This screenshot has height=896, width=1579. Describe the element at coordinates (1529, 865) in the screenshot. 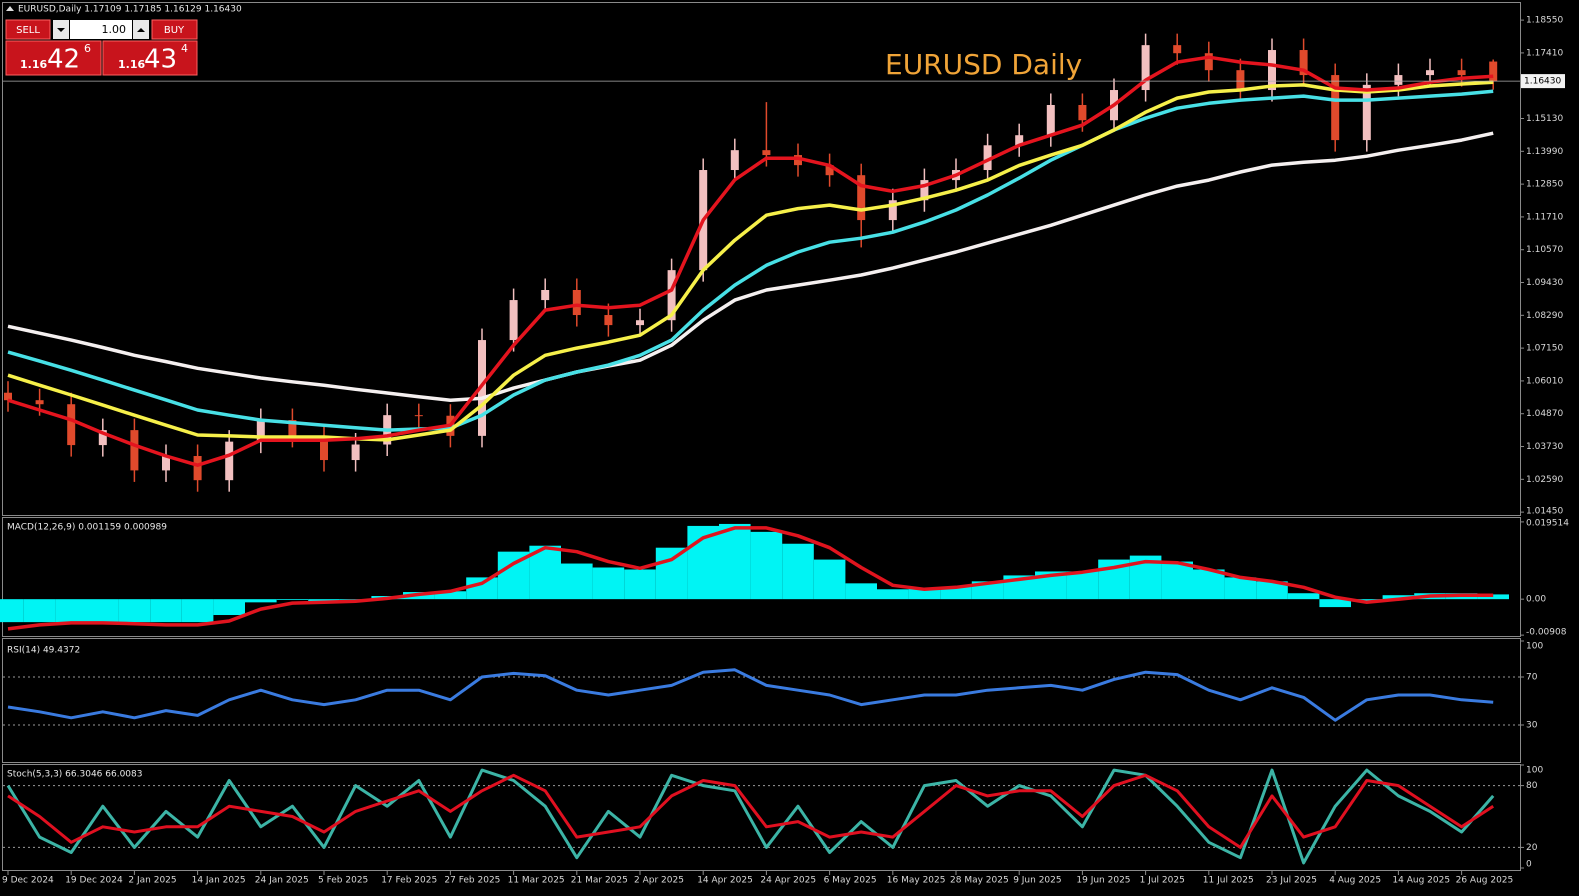

I see `y-tick-label: 0` at that location.